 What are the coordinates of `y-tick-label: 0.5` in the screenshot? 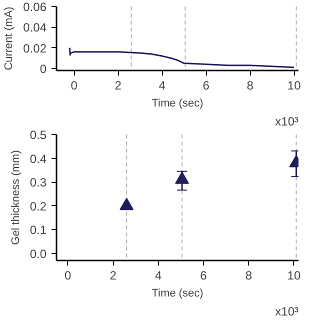 It's located at (38, 135).